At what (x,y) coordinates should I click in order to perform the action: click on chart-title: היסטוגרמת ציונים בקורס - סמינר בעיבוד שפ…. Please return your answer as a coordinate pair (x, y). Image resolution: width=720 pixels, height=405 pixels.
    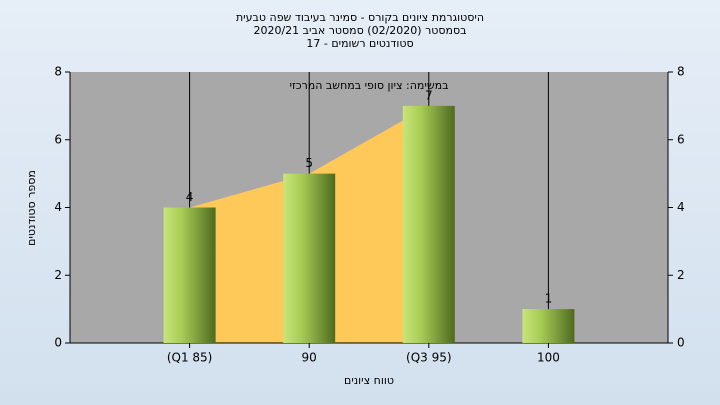
    Looking at the image, I should click on (360, 17).